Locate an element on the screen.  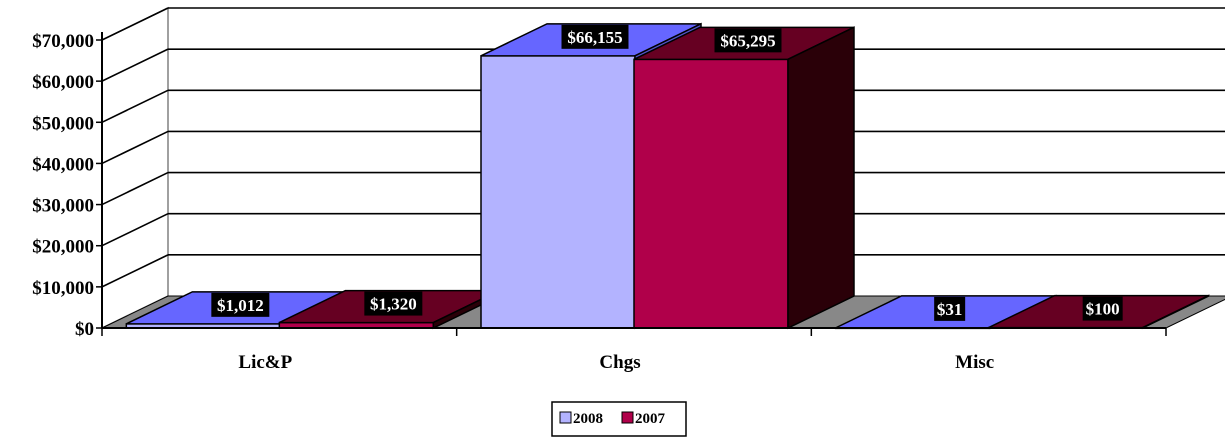
data-label-text: $66,155 is located at coordinates (594, 37).